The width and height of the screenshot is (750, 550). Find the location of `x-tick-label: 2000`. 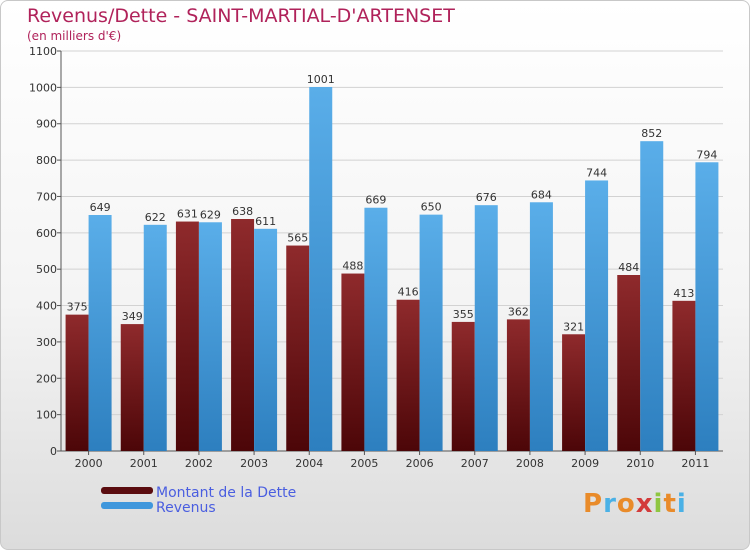

x-tick-label: 2000 is located at coordinates (89, 463).